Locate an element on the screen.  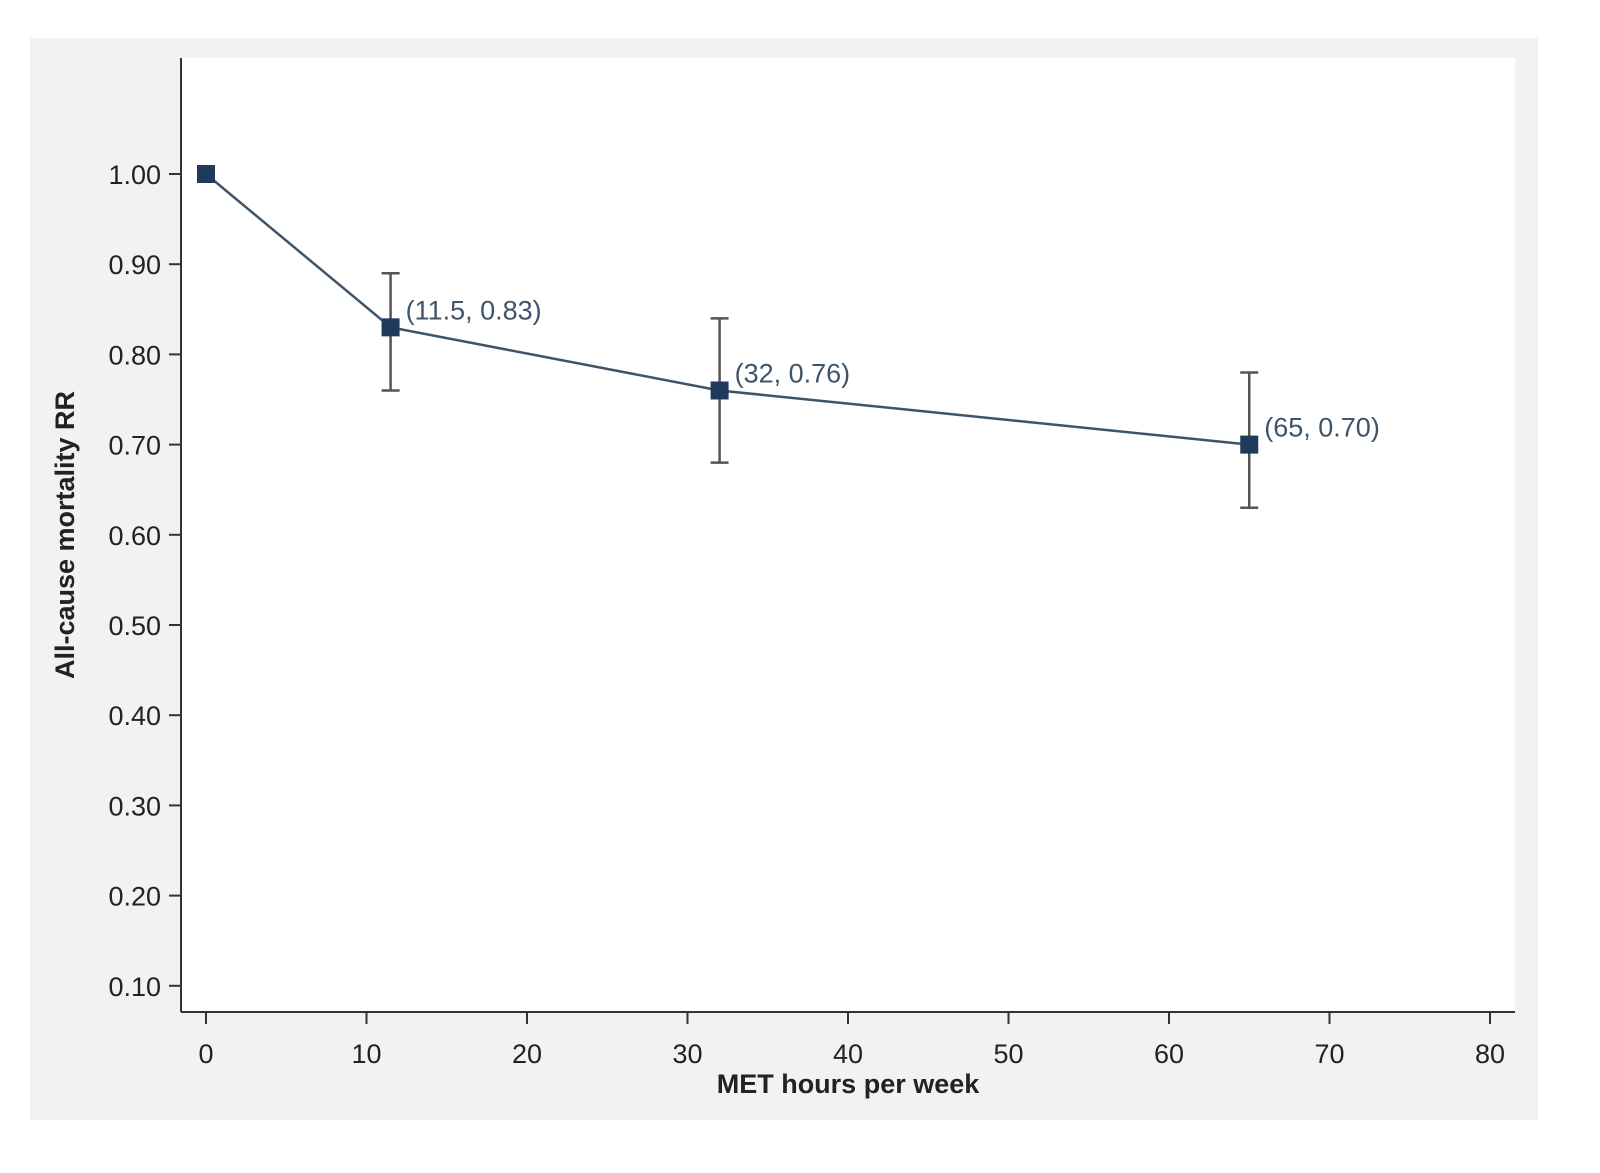
y-tick-label: 0.40 is located at coordinates (134, 716).